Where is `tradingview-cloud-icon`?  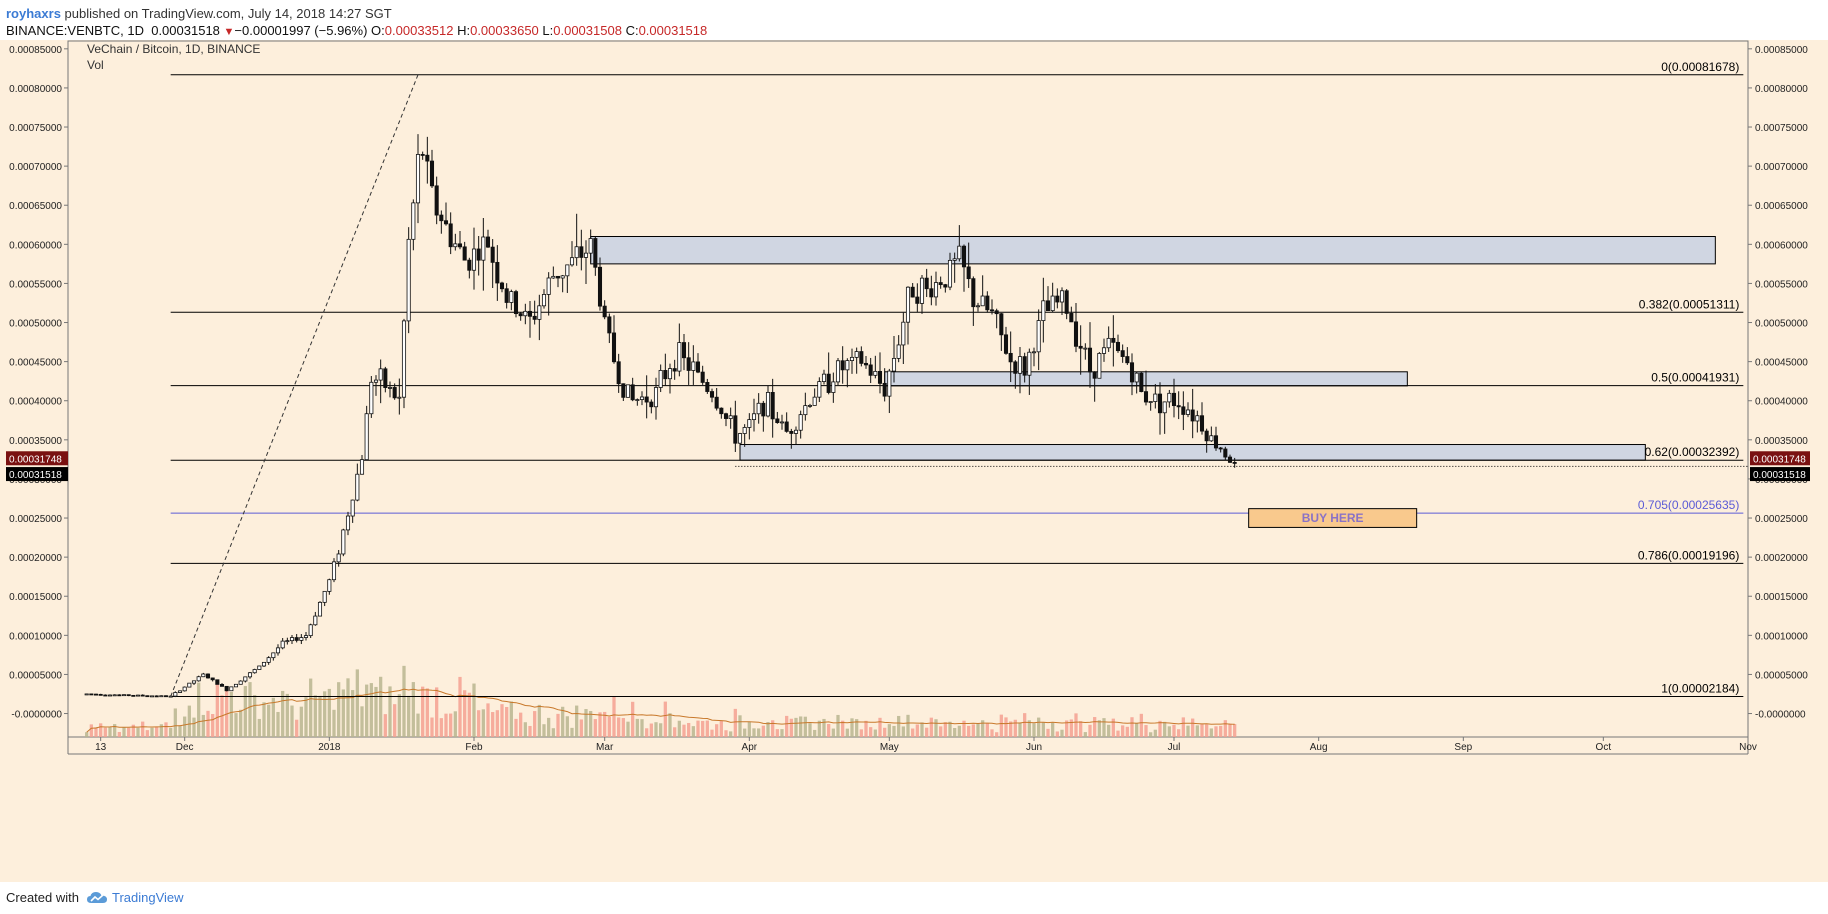 tradingview-cloud-icon is located at coordinates (97, 897).